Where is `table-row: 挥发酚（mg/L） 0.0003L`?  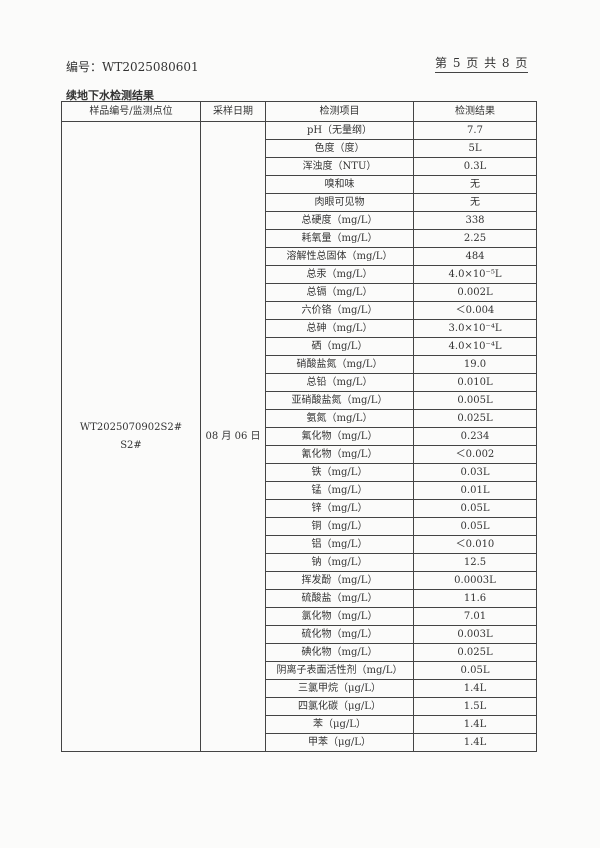 table-row: 挥发酚（mg/L） 0.0003L is located at coordinates (299, 580).